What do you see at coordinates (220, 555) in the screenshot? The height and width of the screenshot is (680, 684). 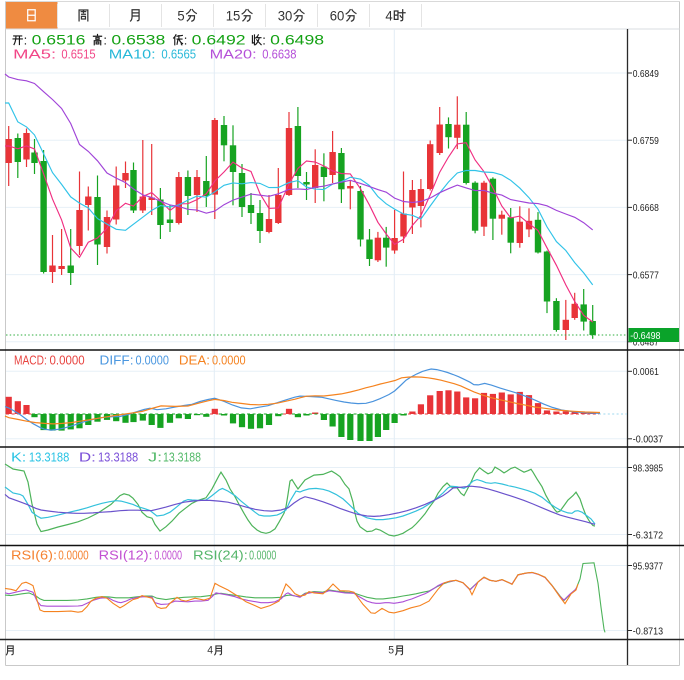 I see `svg-text: RSI(24):` at bounding box center [220, 555].